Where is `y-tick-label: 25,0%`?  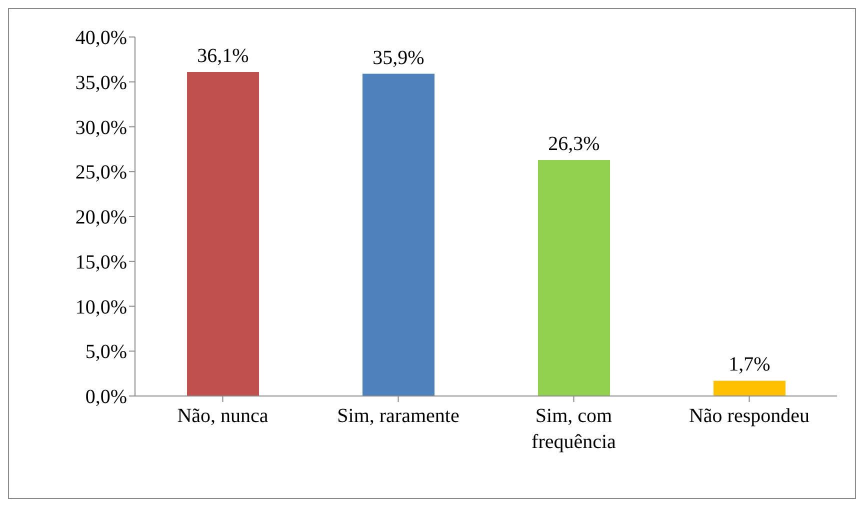 y-tick-label: 25,0% is located at coordinates (101, 173).